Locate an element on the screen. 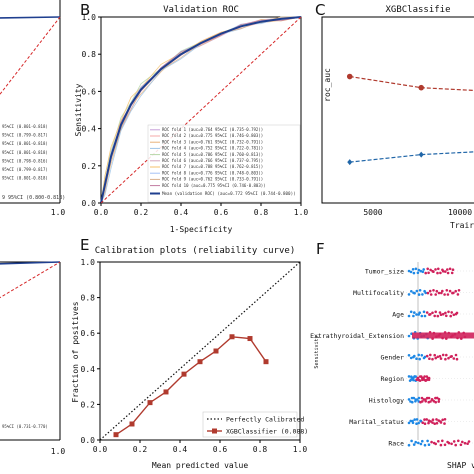  panel-e-legend-model-marker is located at coordinates (214, 431).